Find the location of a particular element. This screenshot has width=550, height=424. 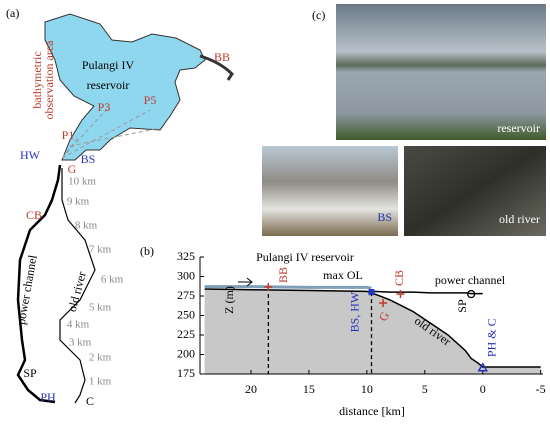

x-tick-label: 5 is located at coordinates (425, 389).